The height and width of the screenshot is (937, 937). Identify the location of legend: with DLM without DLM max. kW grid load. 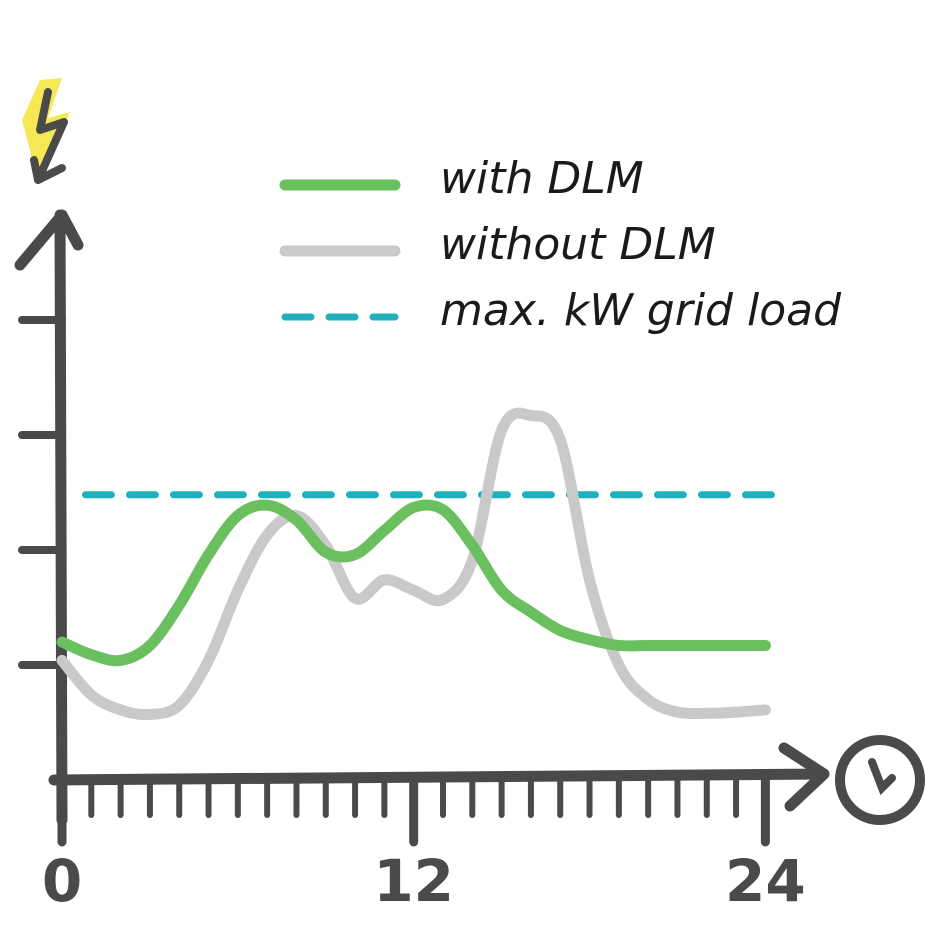
(560, 244).